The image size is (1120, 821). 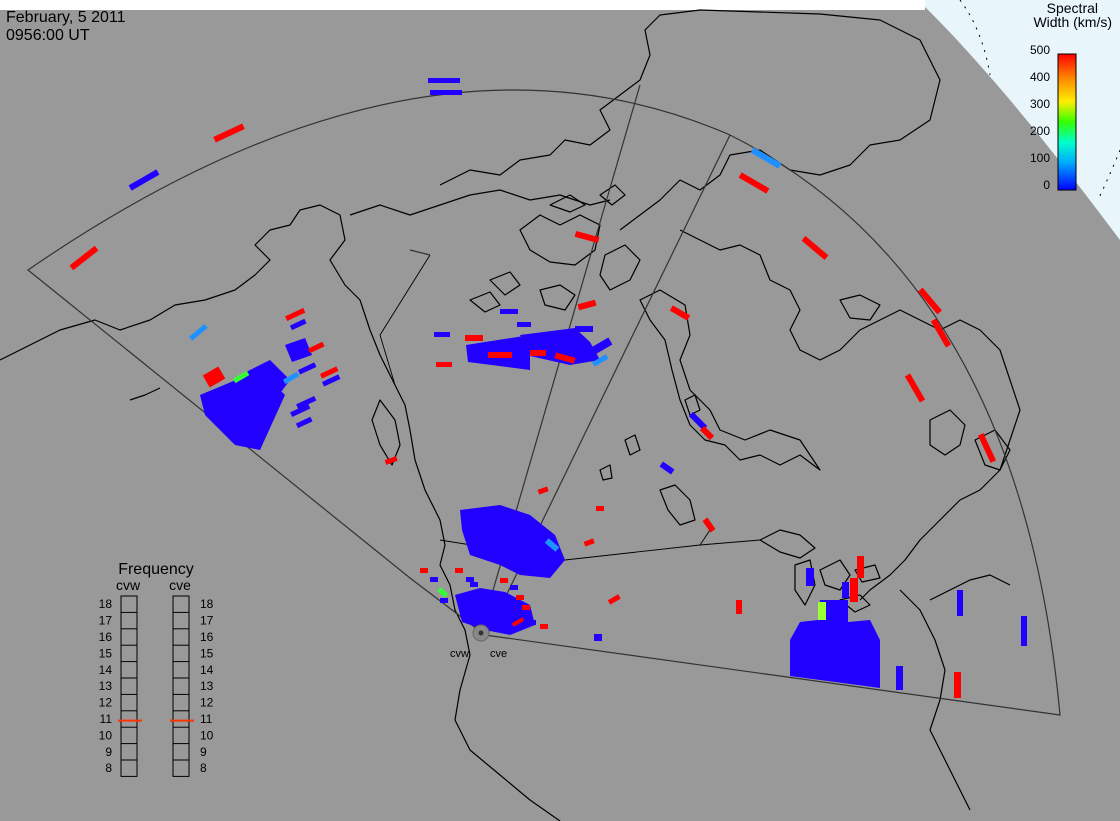 I want to click on colorbar-tick-label: 300, so click(x=1040, y=104).